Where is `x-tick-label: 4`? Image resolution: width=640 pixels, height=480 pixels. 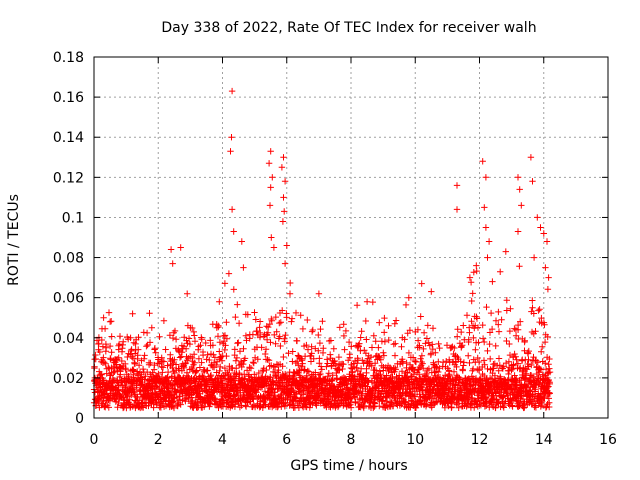 x-tick-label: 4 is located at coordinates (222, 440).